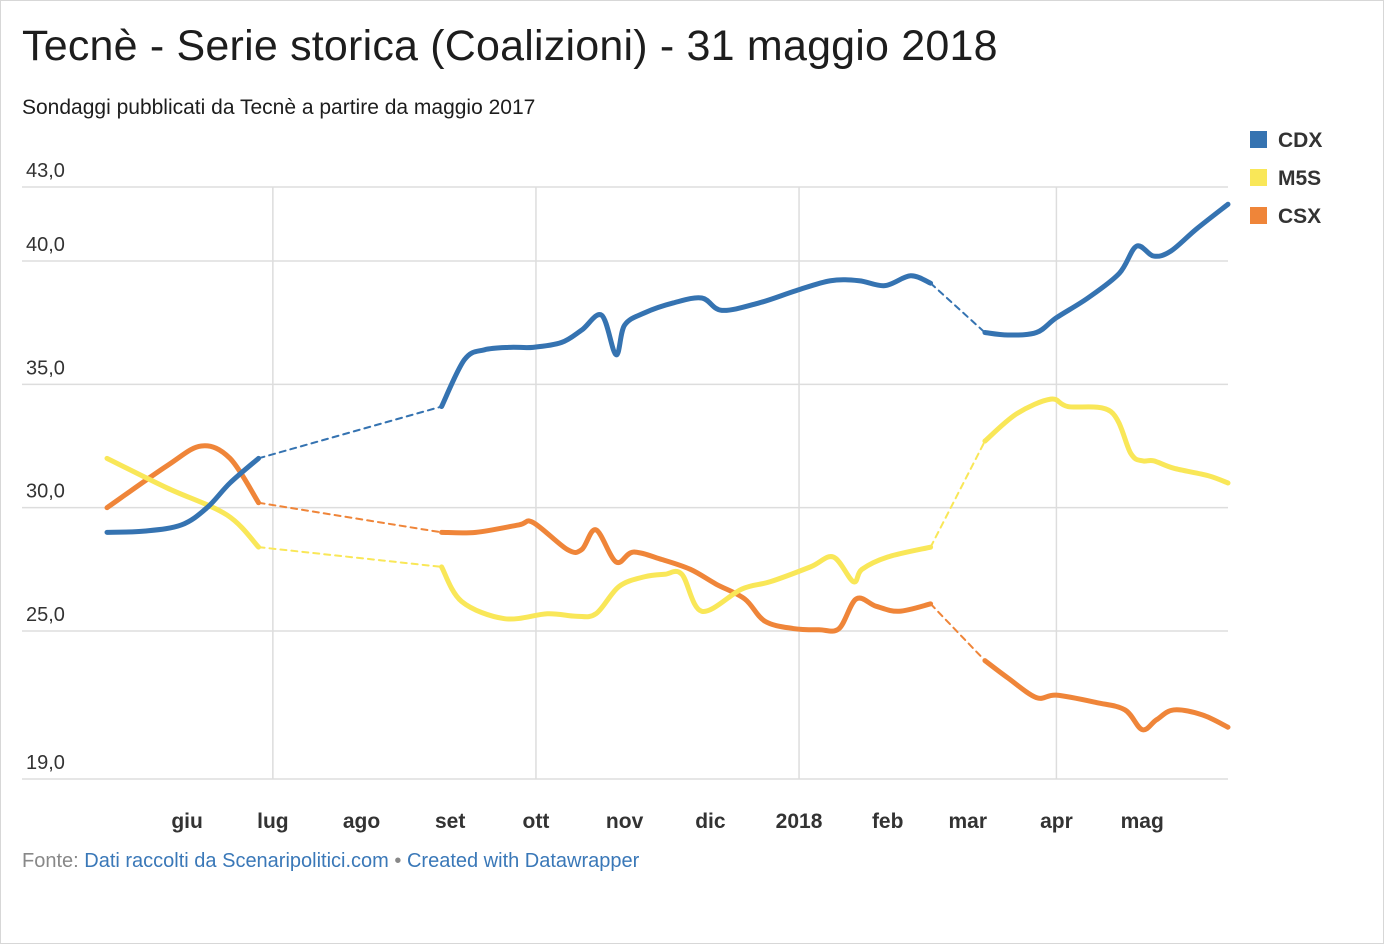  I want to click on footer-prefix: Fonte:, so click(50, 861).